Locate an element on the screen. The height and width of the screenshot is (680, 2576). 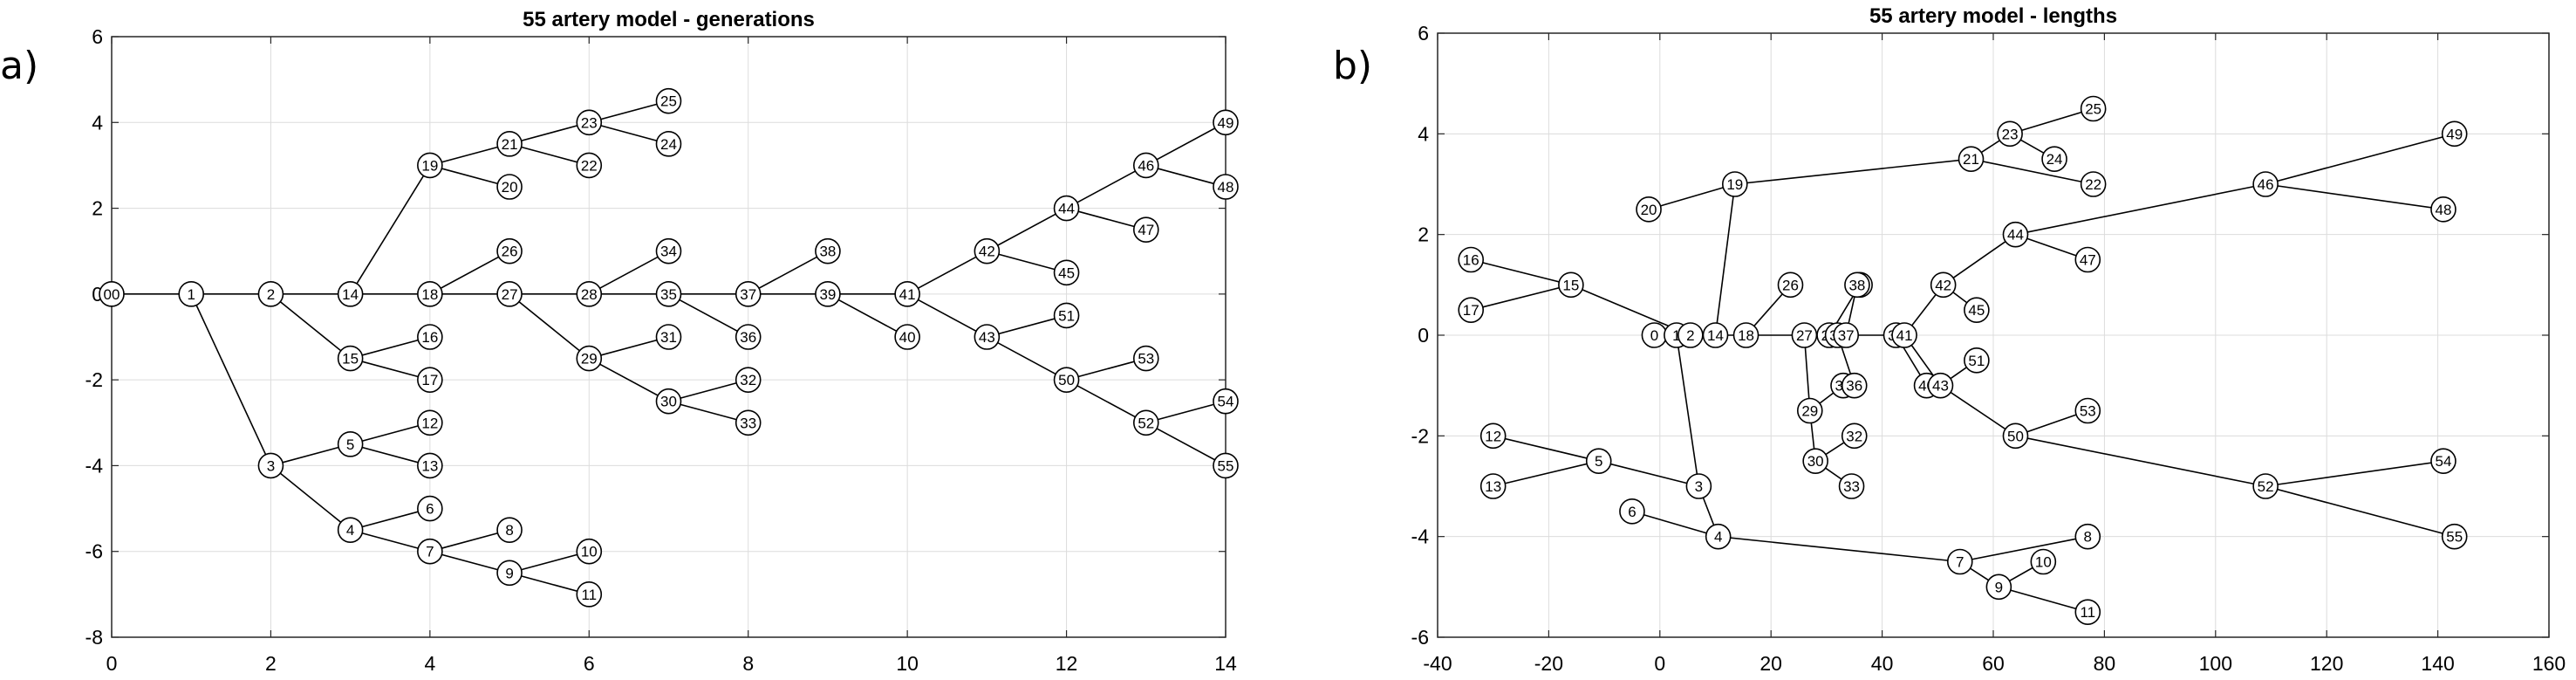
x-tick-label-b: -20 is located at coordinates (1548, 663).